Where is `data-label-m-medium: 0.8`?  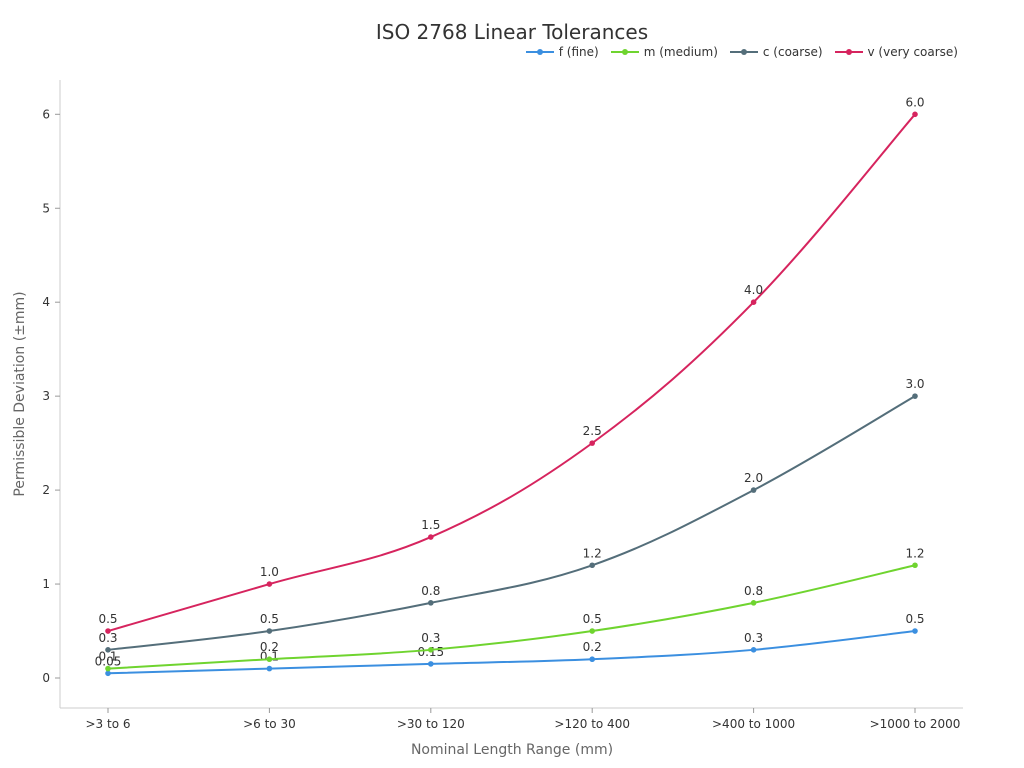
data-label-m-medium: 0.8 is located at coordinates (753, 591).